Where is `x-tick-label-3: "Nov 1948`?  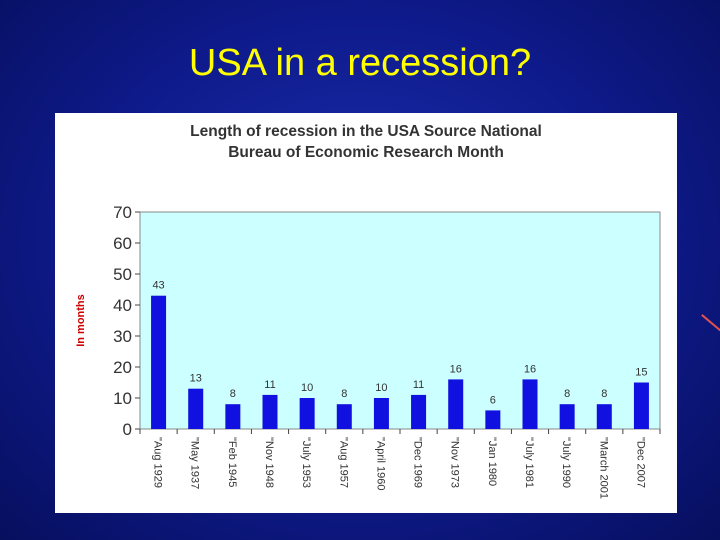 x-tick-label-3: "Nov 1948 is located at coordinates (269, 462).